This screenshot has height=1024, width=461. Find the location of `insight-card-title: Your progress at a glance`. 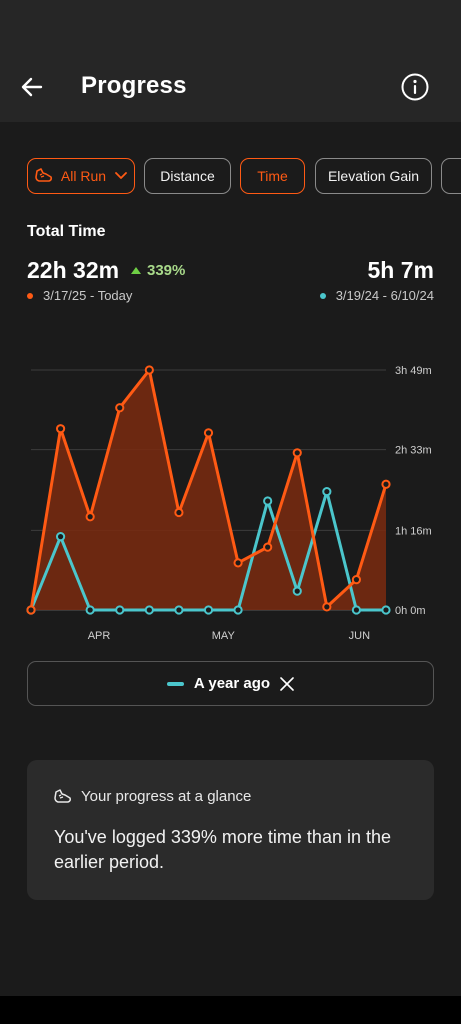

insight-card-title: Your progress at a glance is located at coordinates (166, 796).